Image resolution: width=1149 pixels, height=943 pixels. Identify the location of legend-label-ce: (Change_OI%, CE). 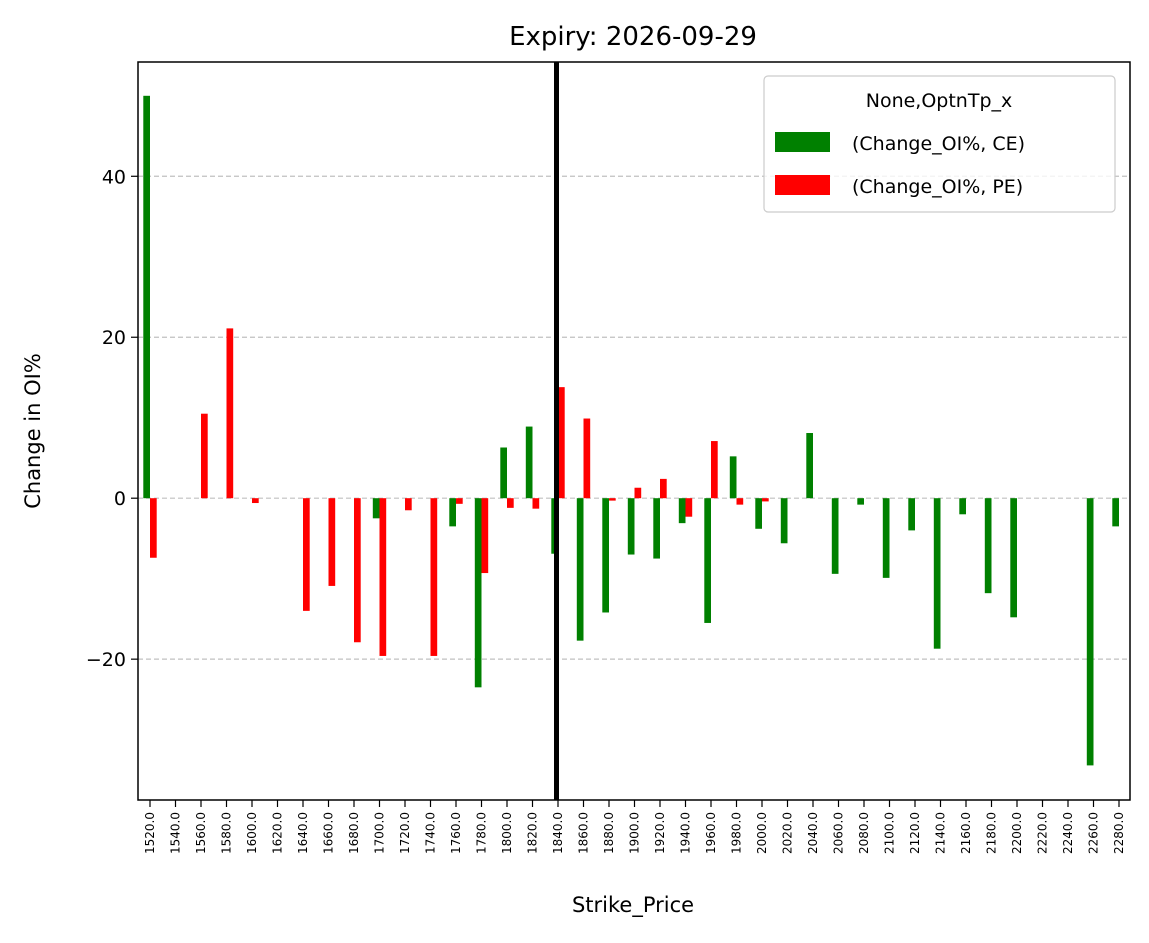
(938, 144).